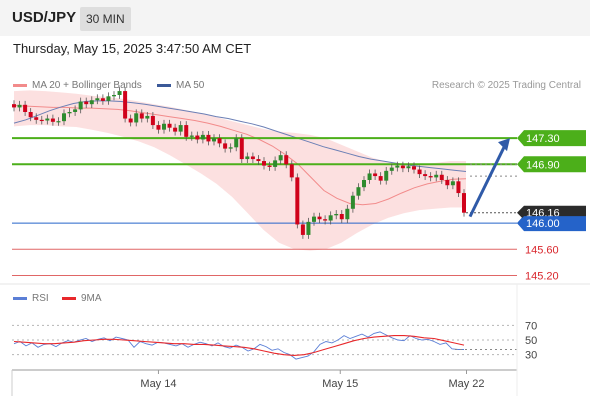  What do you see at coordinates (543, 165) in the screenshot?
I see `level-label-146.90: 146.90` at bounding box center [543, 165].